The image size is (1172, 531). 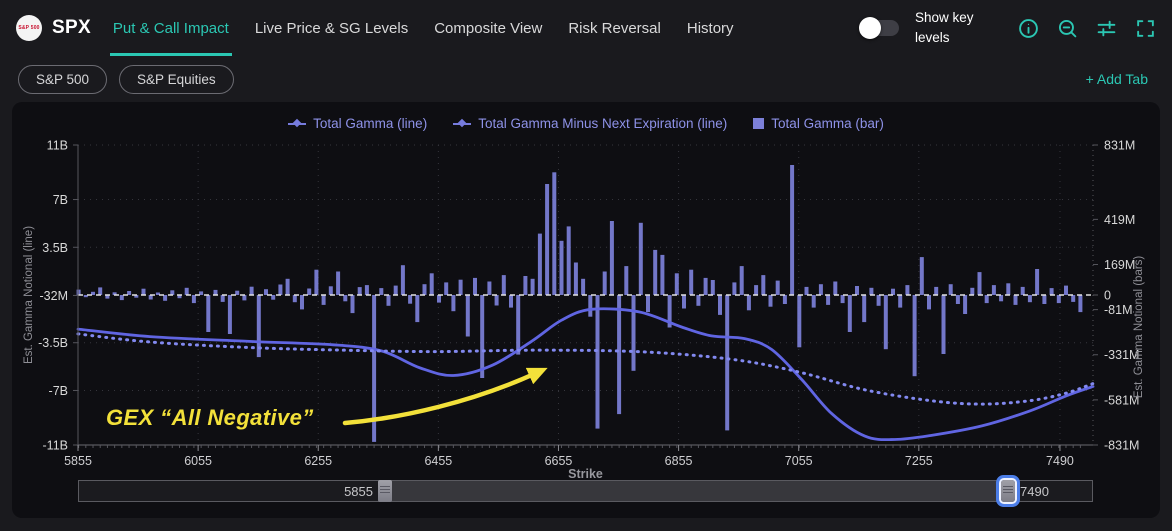 What do you see at coordinates (818, 123) in the screenshot?
I see `legend-total-gamma-bar: Total Gamma (bar)` at bounding box center [818, 123].